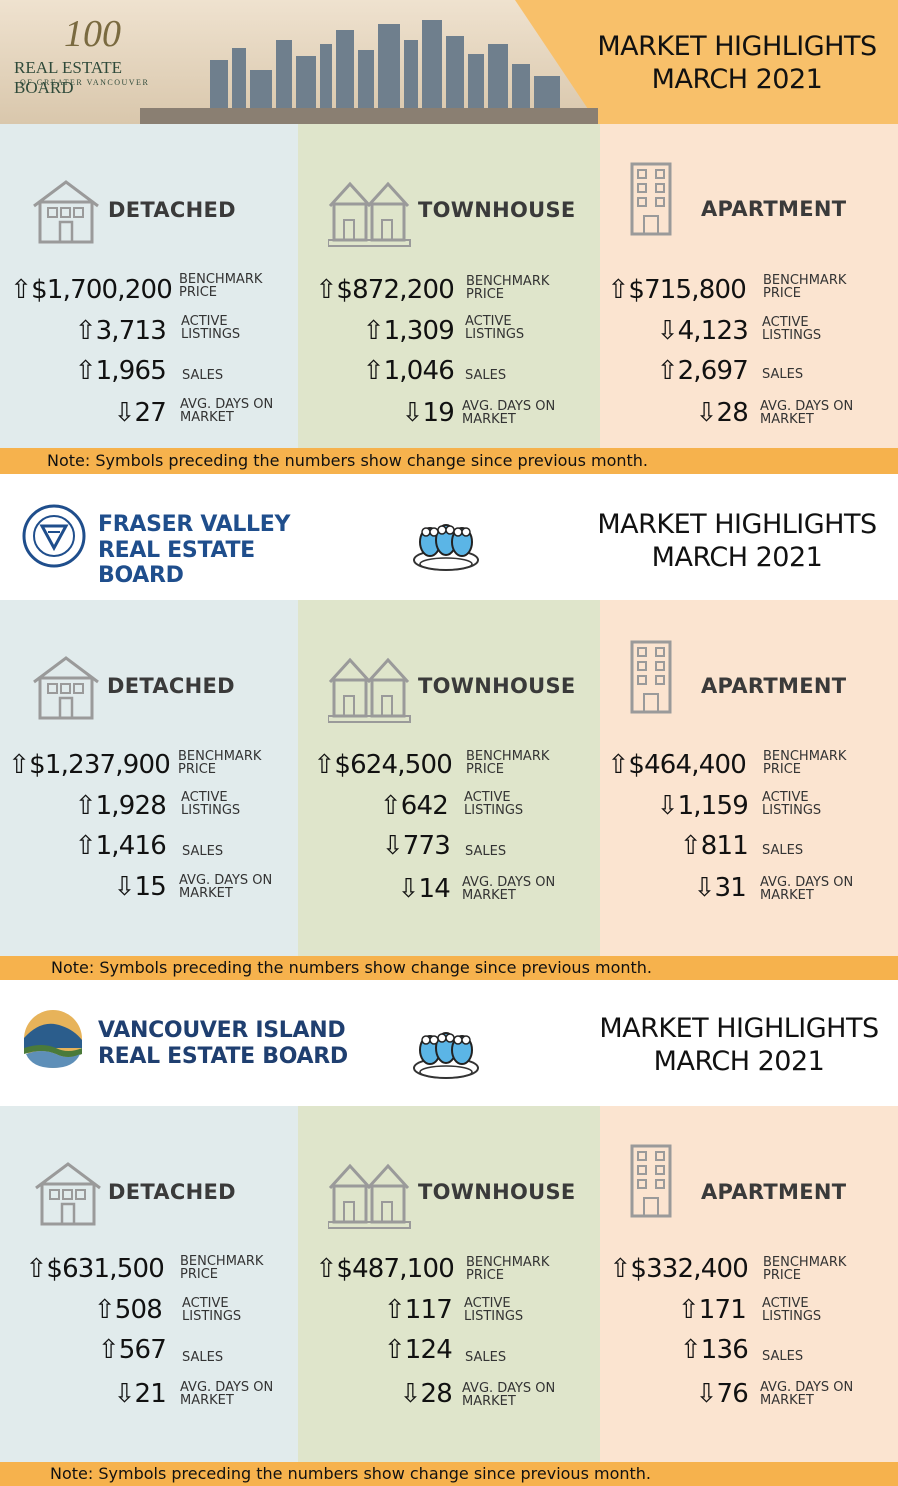 The height and width of the screenshot is (1486, 898). Describe the element at coordinates (724, 846) in the screenshot. I see `sales-value: 811` at that location.